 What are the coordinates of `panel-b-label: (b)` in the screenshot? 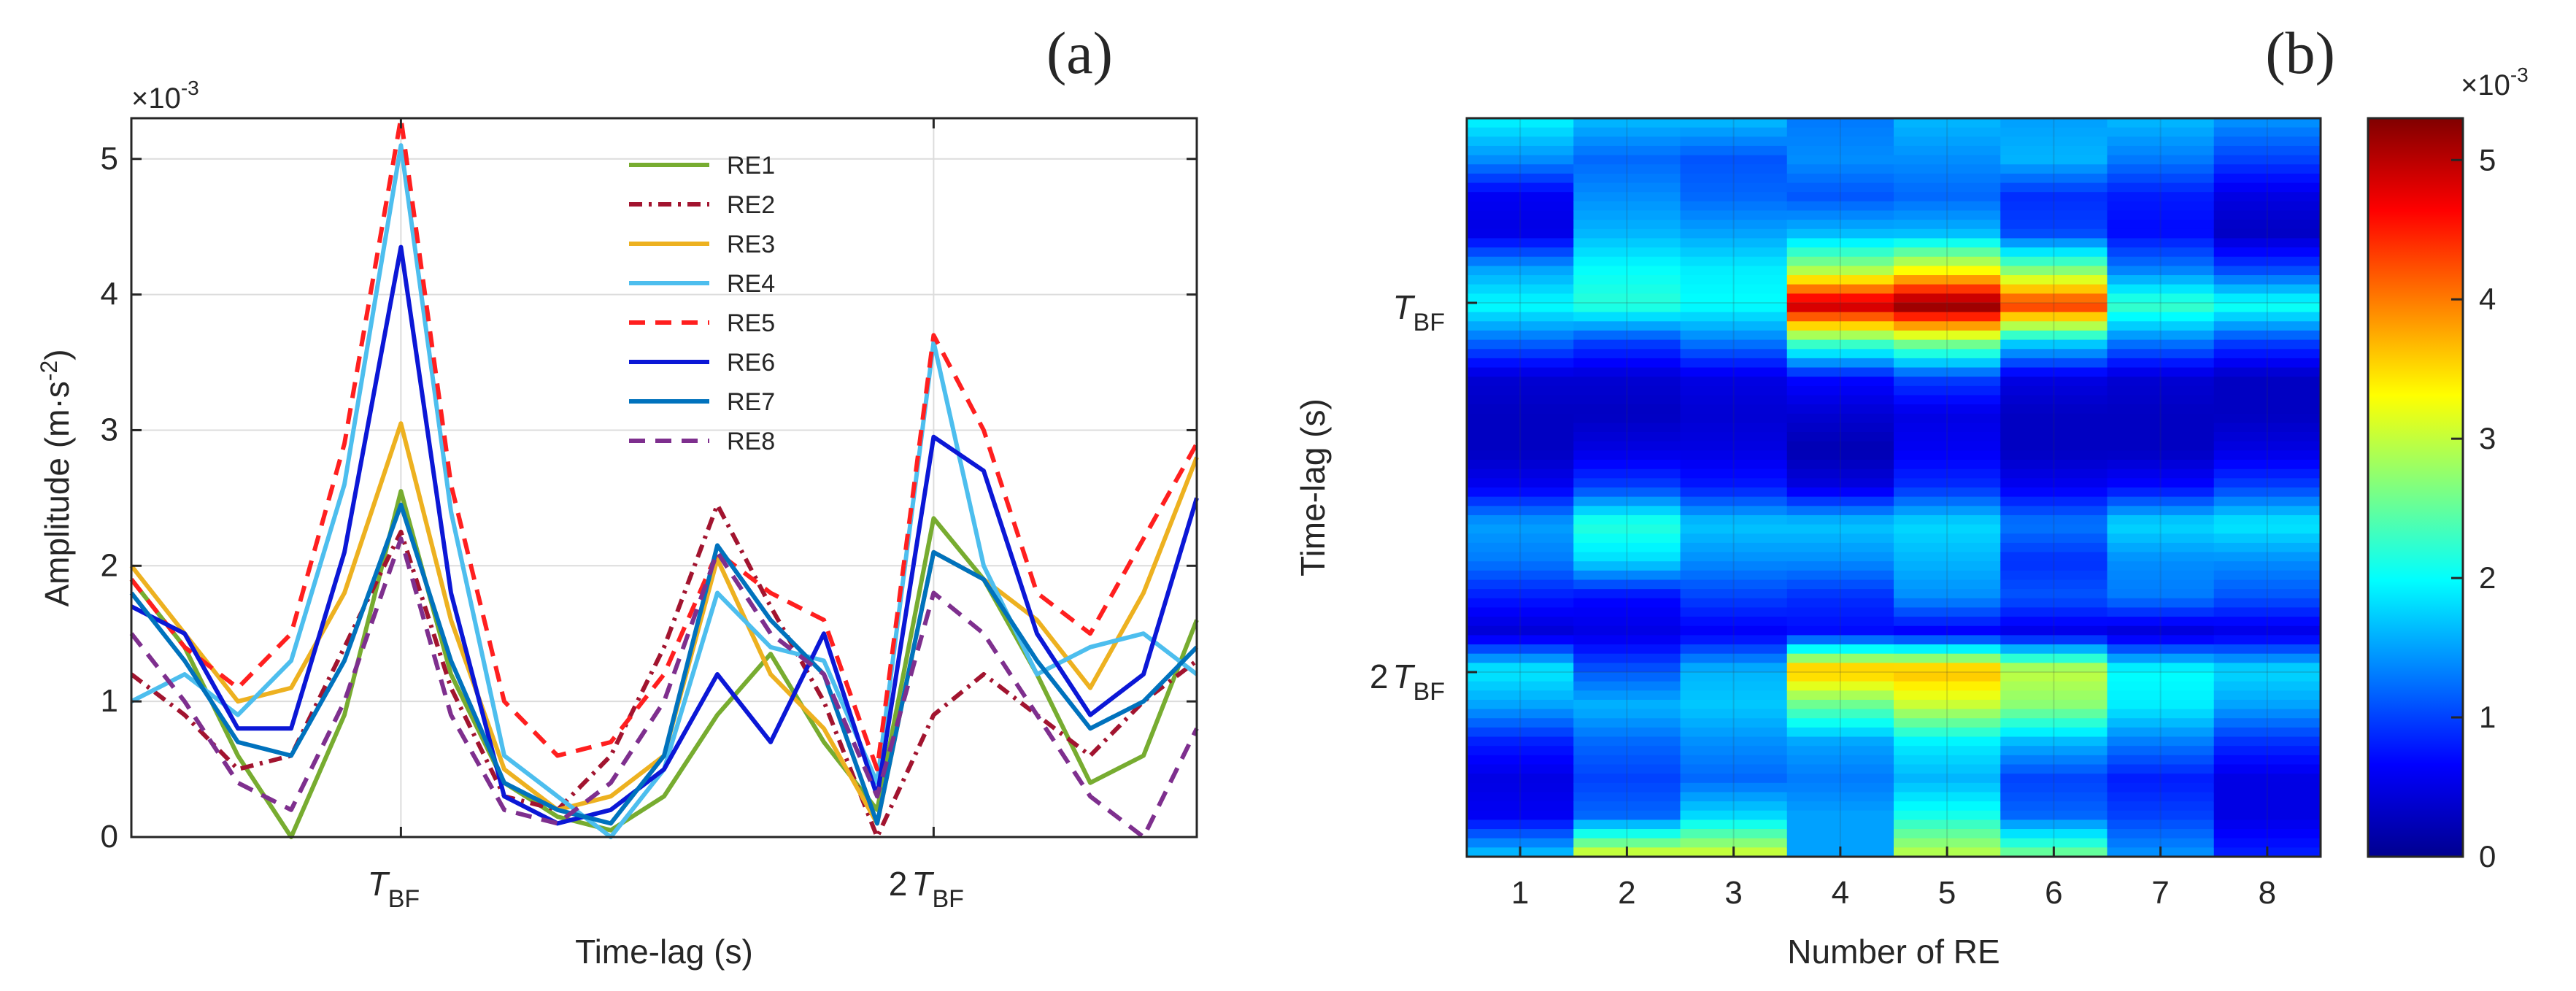 It's located at (2300, 53).